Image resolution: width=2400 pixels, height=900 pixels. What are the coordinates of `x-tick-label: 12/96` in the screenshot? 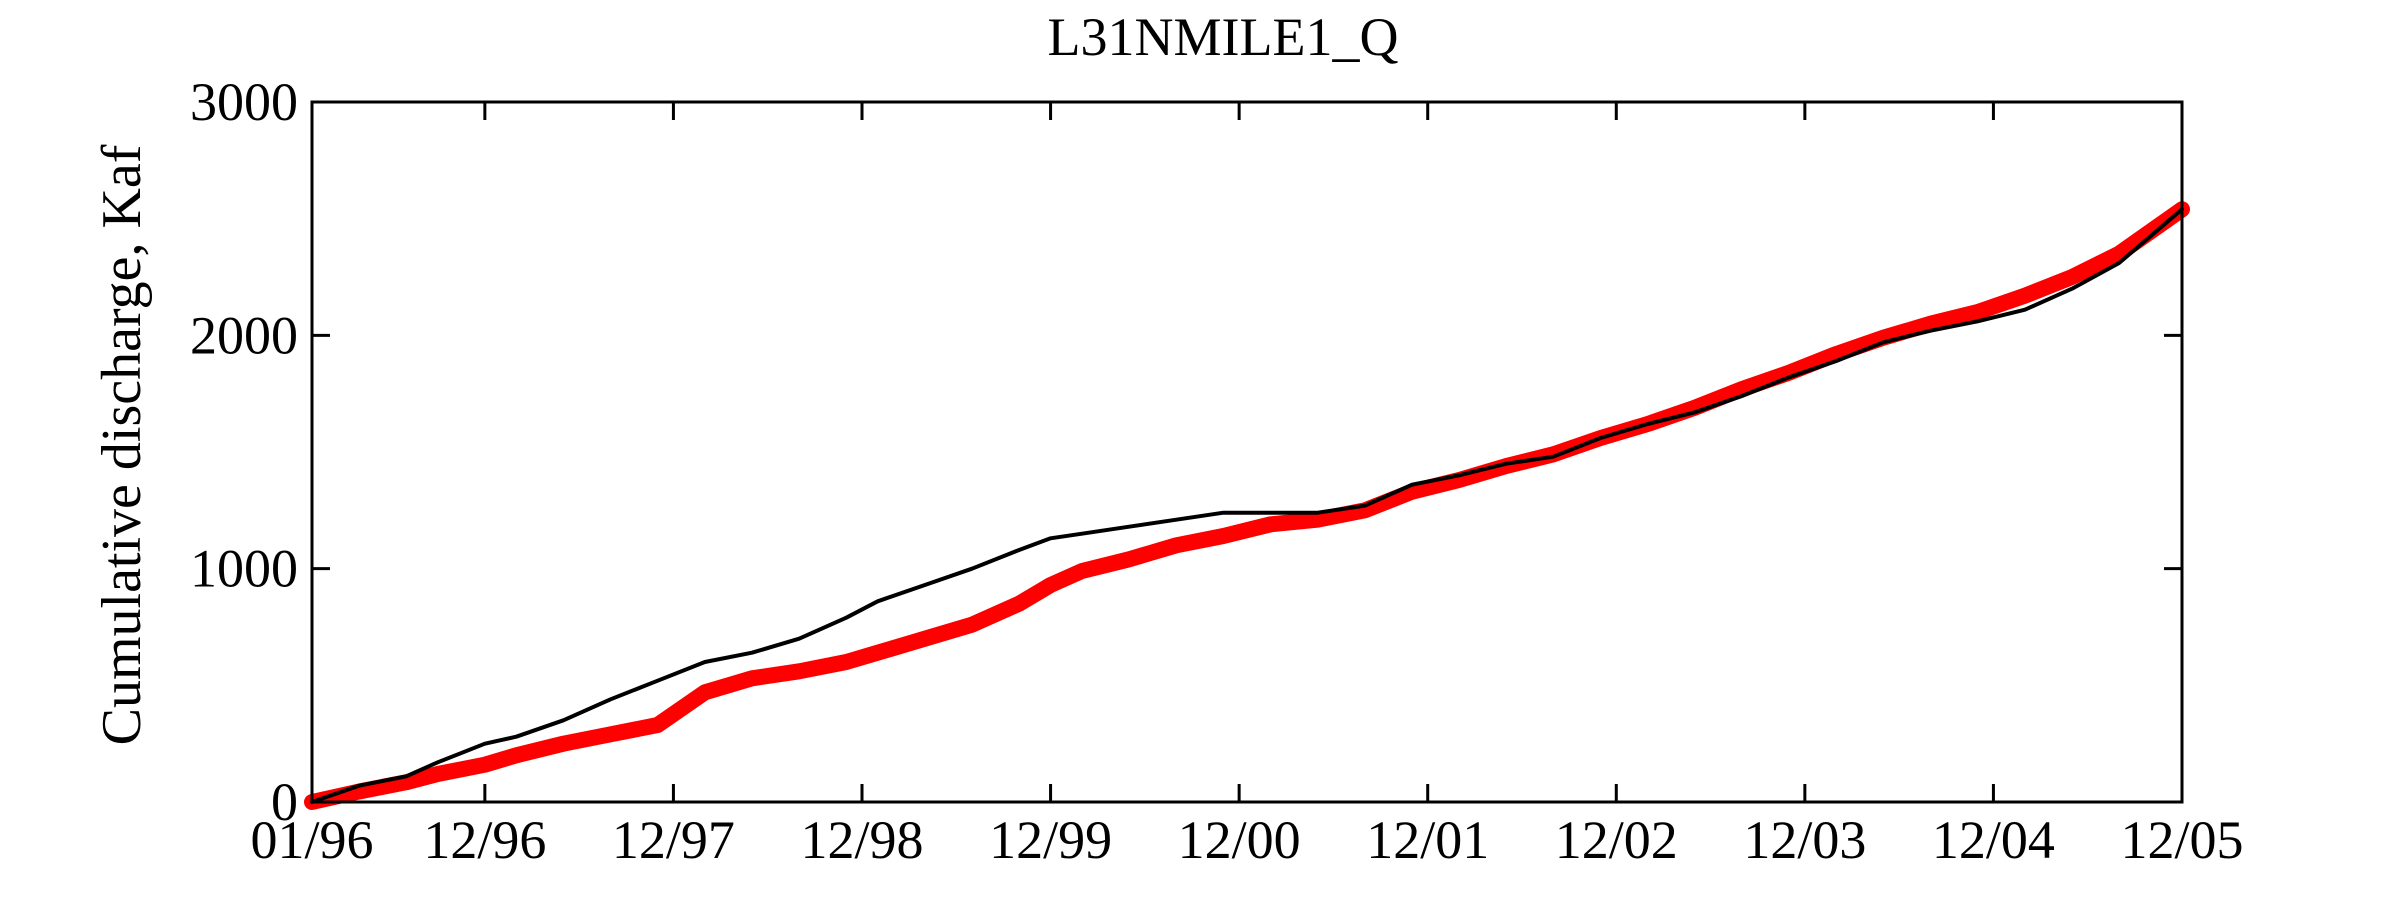 It's located at (484, 840).